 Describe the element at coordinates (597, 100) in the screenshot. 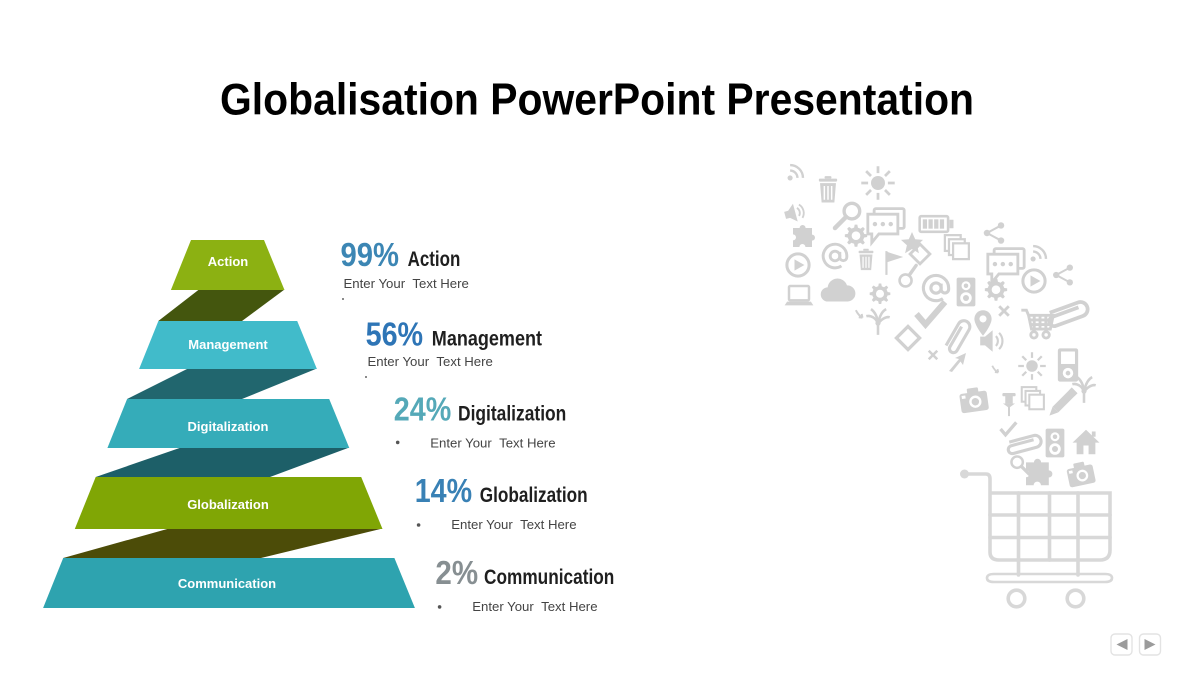

I see `svg-text:Globalisation PowerPoint Prese: Globalisation PowerPoint Presentation` at that location.